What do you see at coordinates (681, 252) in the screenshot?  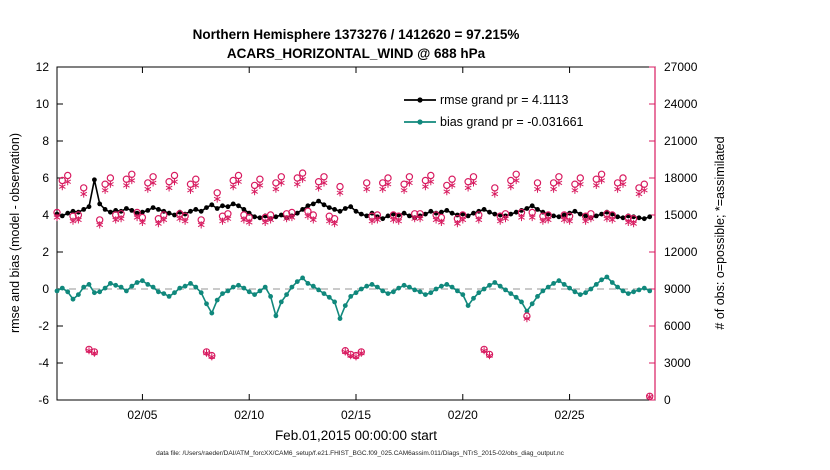 I see `y-right-tick-label: 12000` at bounding box center [681, 252].